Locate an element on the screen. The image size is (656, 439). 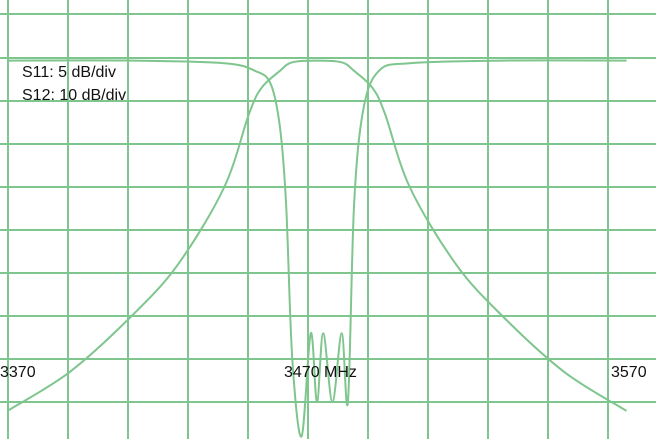
x-tick-label-center: 3470 MHz is located at coordinates (320, 372).